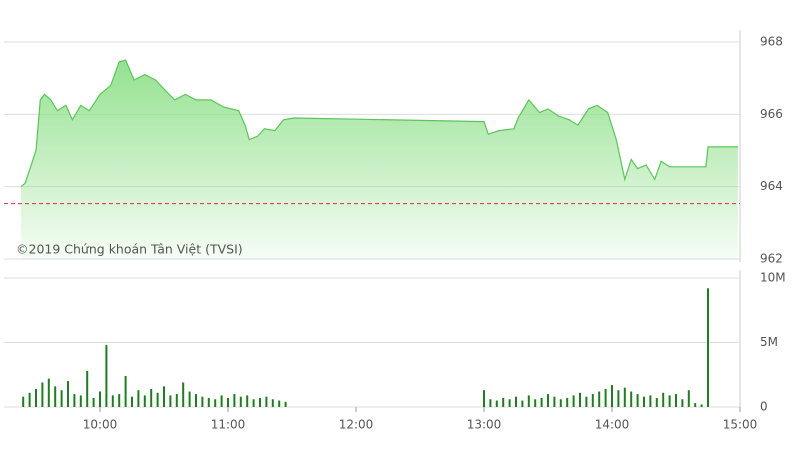 This screenshot has width=794, height=450. I want to click on watermark: ©2019 Chứng khoán Tân Việt (TVSI), so click(129, 249).